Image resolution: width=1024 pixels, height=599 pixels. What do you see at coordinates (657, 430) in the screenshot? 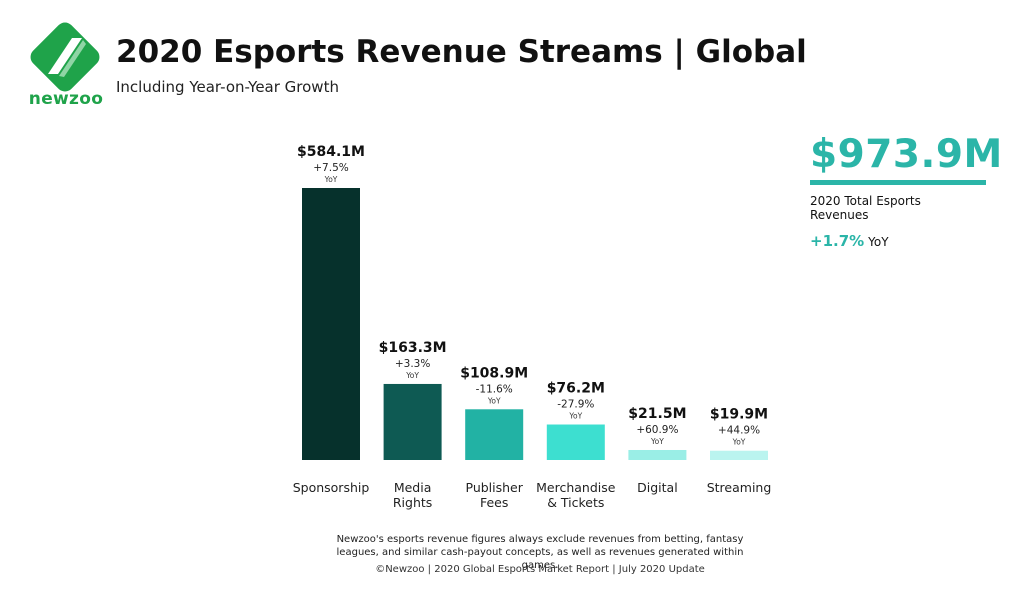
I see `bar-growth-label: +60.9%` at bounding box center [657, 430].